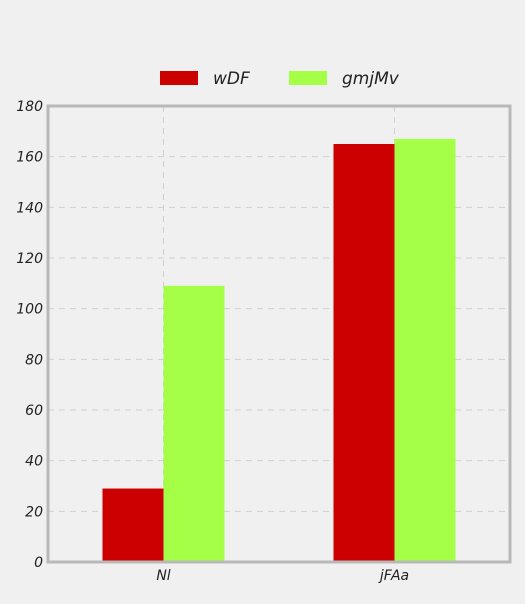 This screenshot has height=604, width=525. Describe the element at coordinates (34, 411) in the screenshot. I see `y-tick-label: 60` at that location.